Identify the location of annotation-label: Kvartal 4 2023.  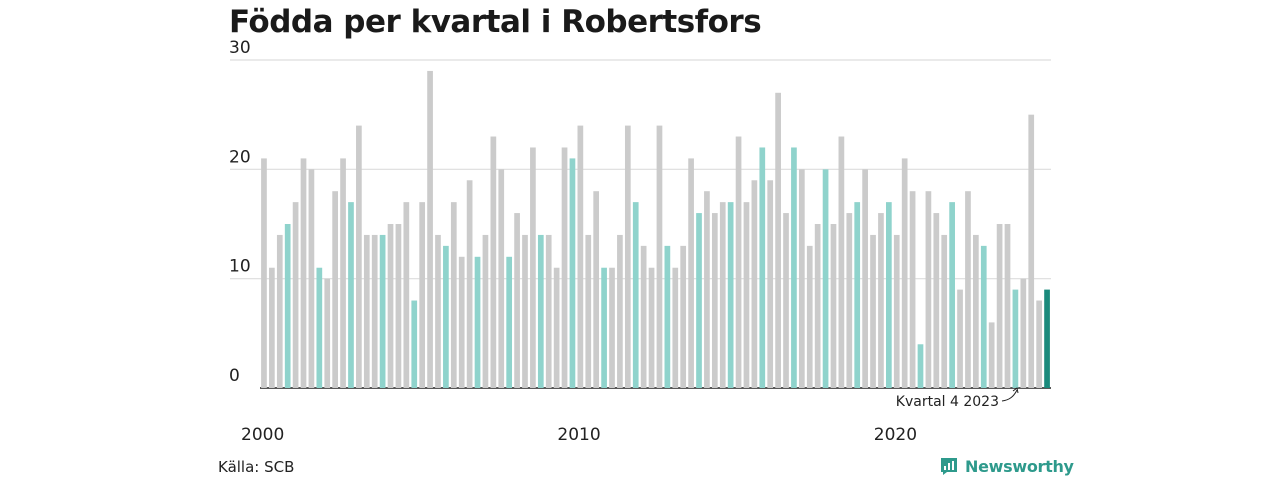
(947, 402).